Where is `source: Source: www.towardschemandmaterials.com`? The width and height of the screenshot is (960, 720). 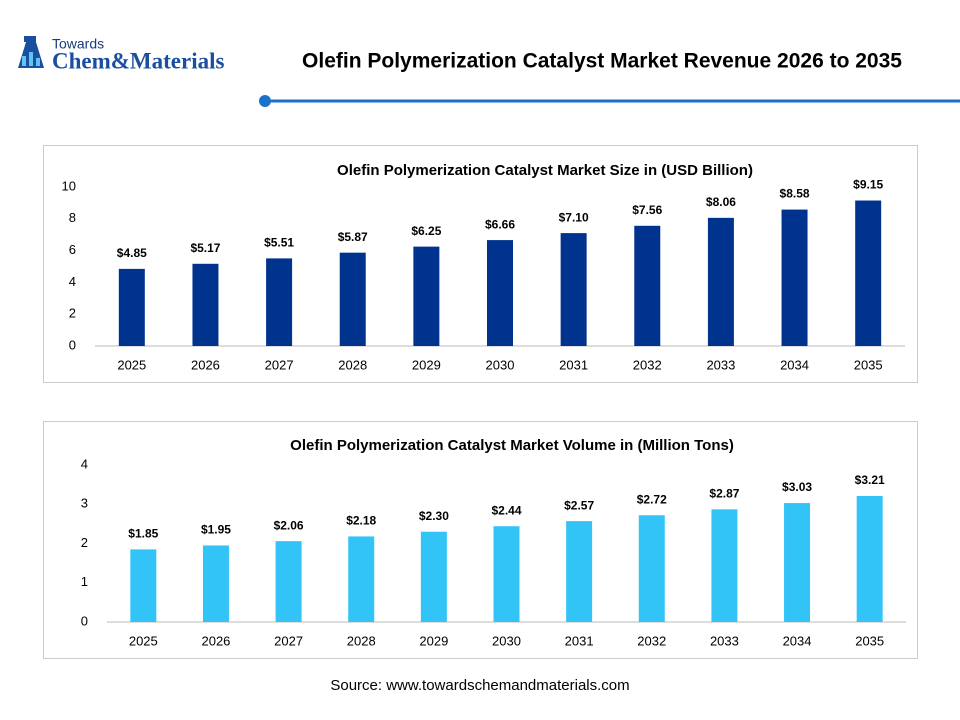
source: Source: www.towardschemandmaterials.com is located at coordinates (479, 685).